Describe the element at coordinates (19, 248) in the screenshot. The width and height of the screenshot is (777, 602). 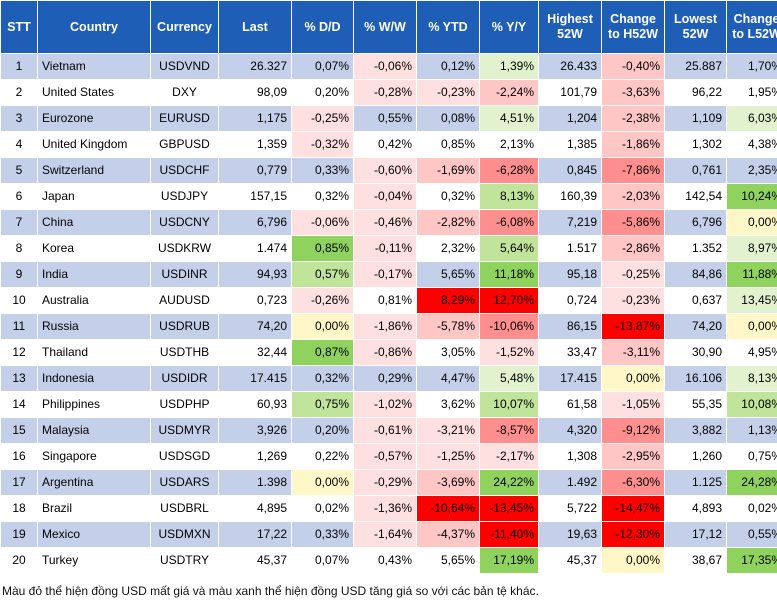
I see `cell-stt: 8` at that location.